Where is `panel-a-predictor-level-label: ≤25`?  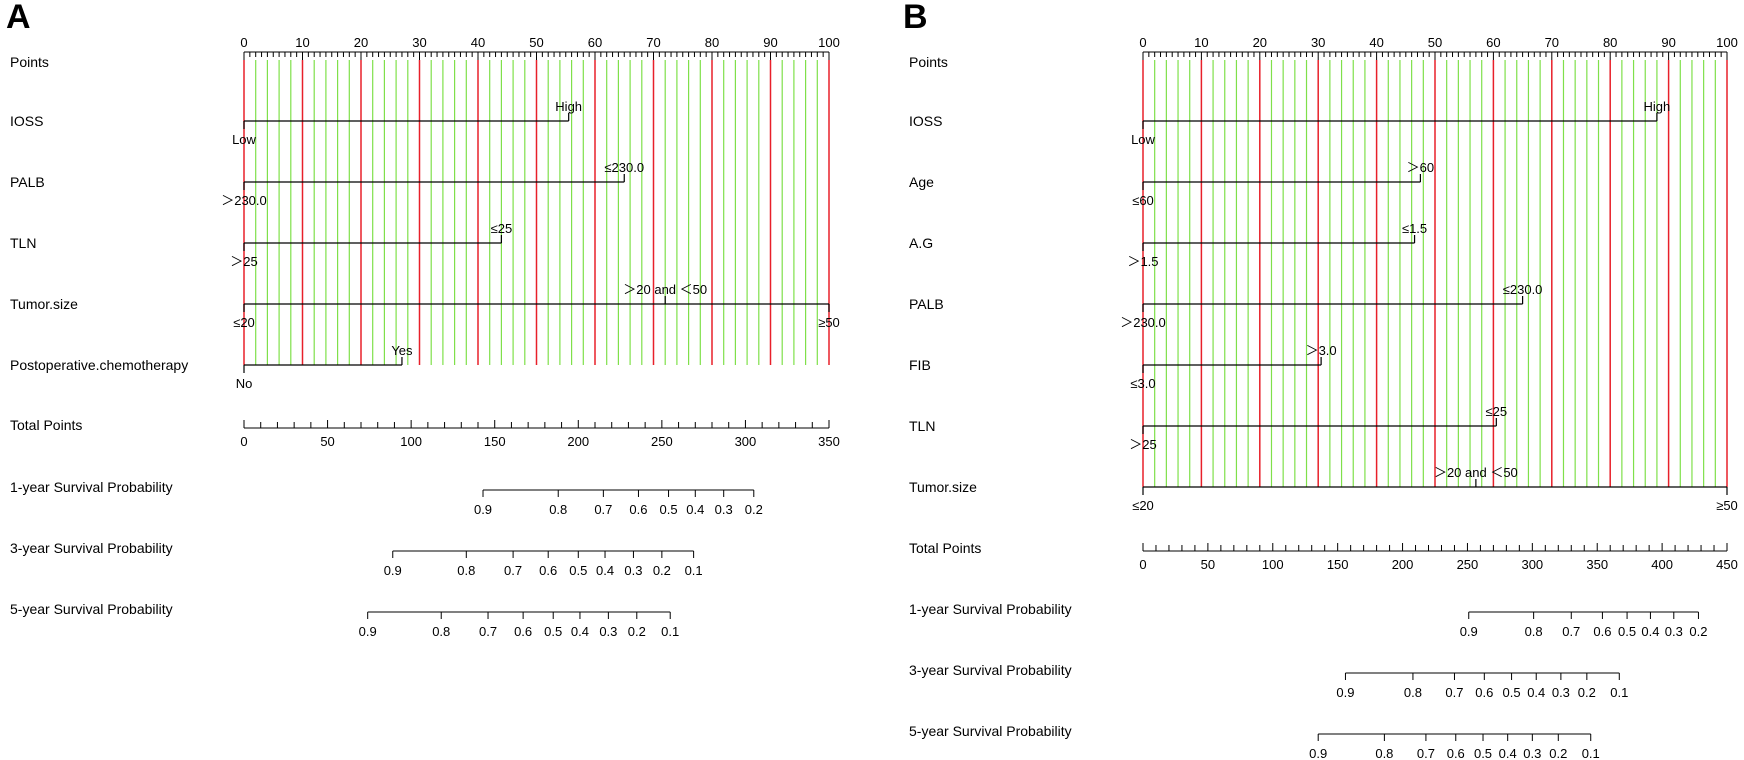
panel-a-predictor-level-label: ≤25 is located at coordinates (502, 228).